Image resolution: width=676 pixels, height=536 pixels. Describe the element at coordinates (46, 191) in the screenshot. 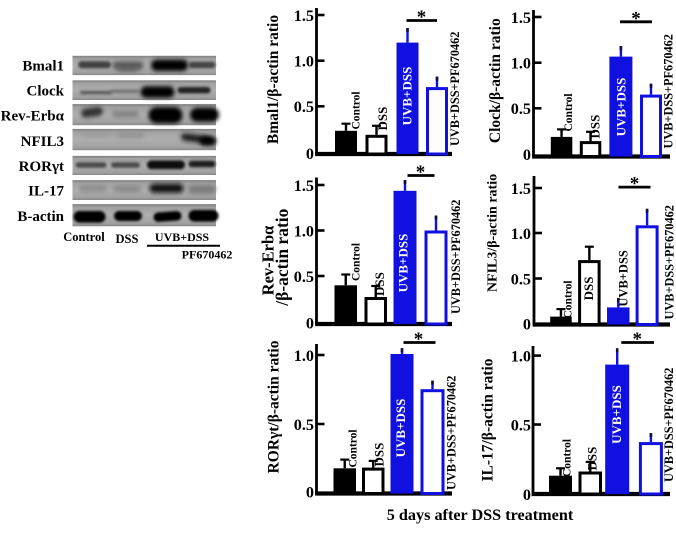

I see `svg-text: IL-17` at that location.